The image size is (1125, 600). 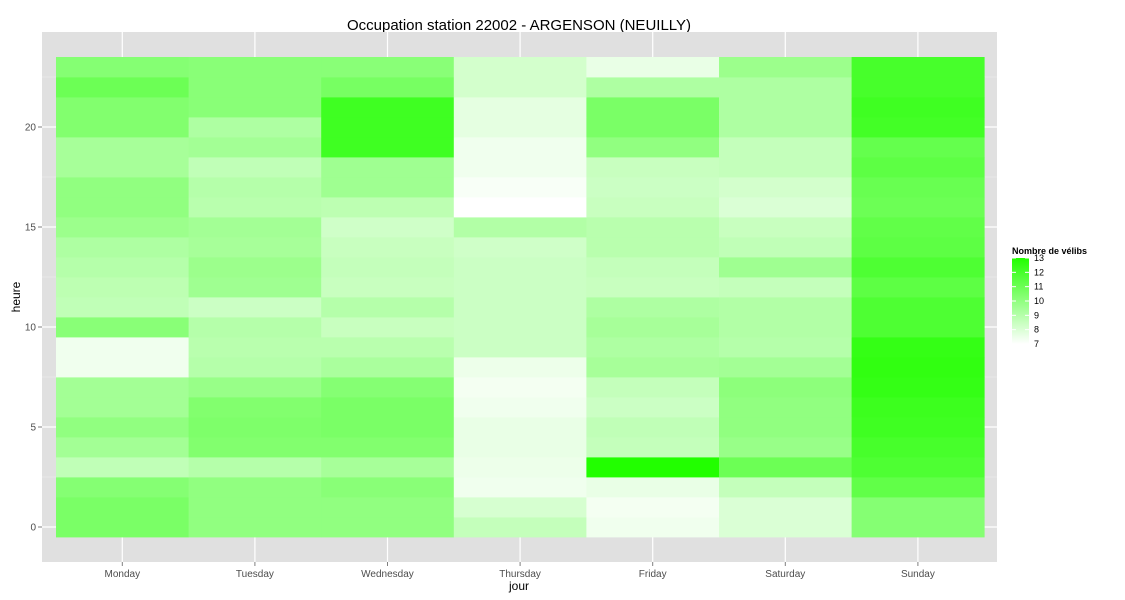 I want to click on color-legend: Nombre de vélibs 13 12 11 10 9 8 7, so click(x=1049, y=297).